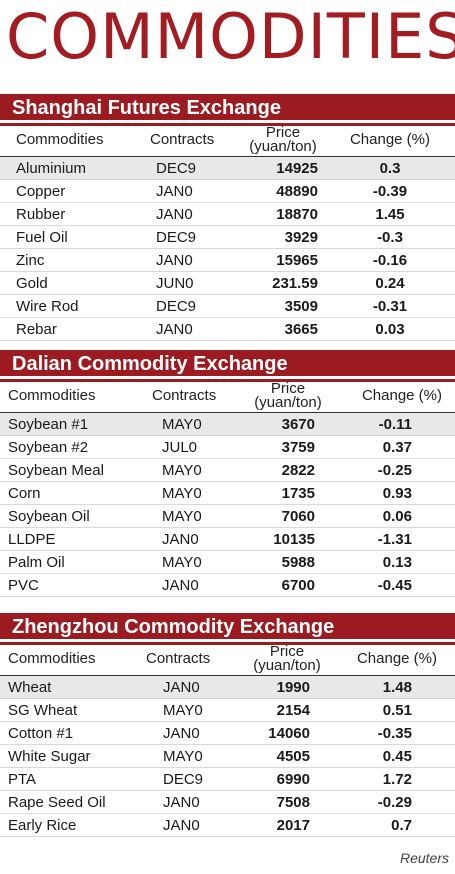  What do you see at coordinates (401, 825) in the screenshot?
I see `change-value: 0.7` at bounding box center [401, 825].